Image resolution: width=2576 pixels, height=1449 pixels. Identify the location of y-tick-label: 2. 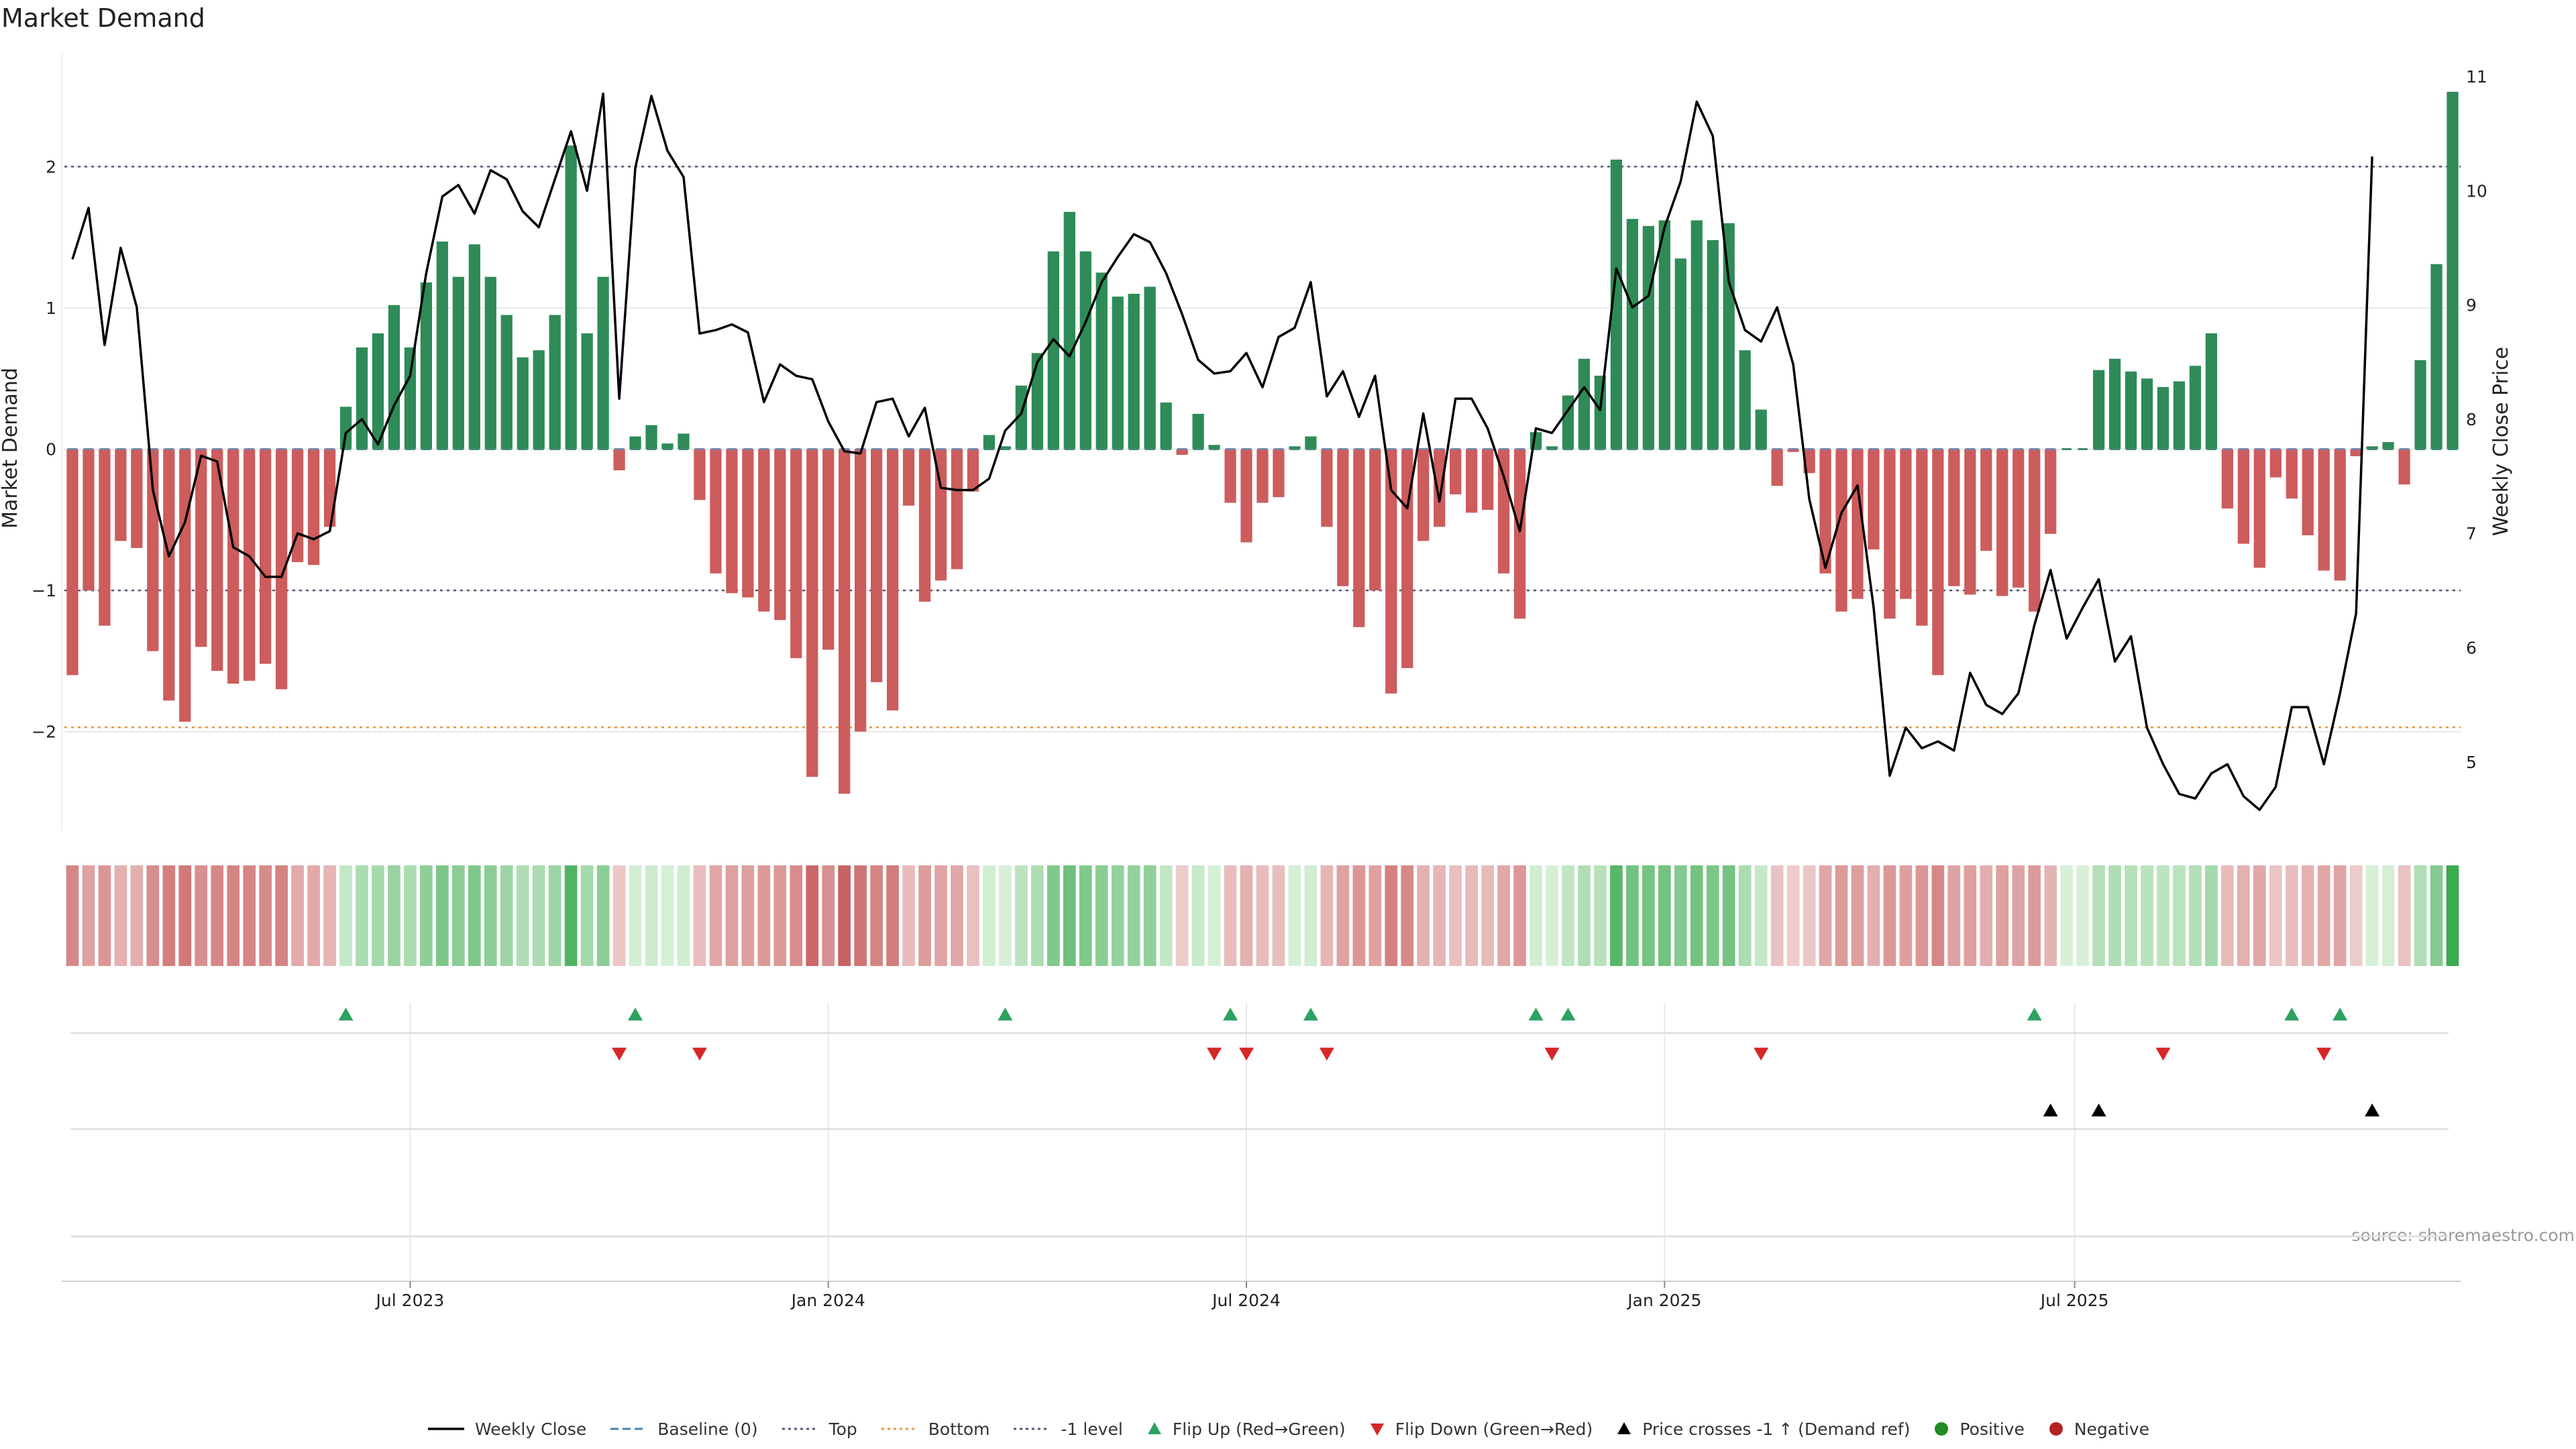
(51, 166).